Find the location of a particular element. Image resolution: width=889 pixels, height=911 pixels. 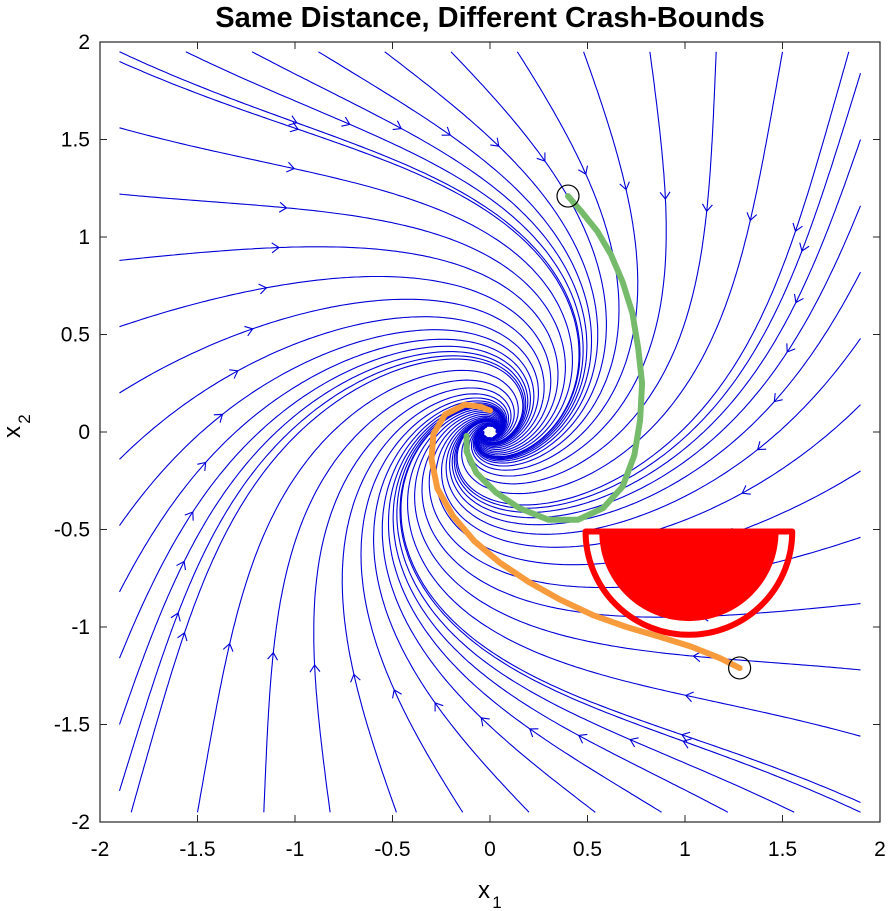

y-tick-label: -0.5 is located at coordinates (72, 530).